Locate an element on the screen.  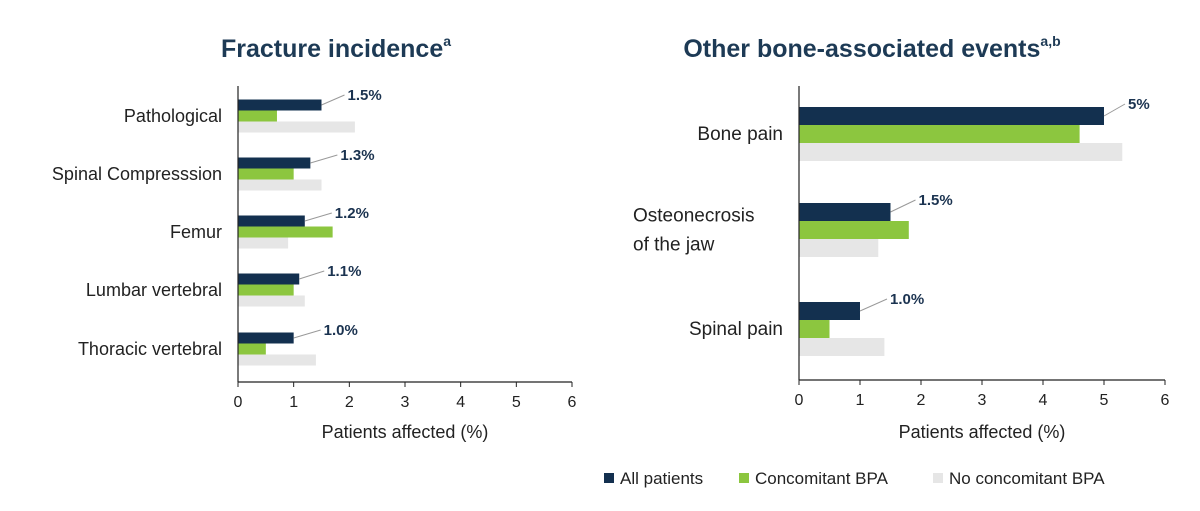
legend-swatch-no-concomitant-bpa is located at coordinates (938, 478).